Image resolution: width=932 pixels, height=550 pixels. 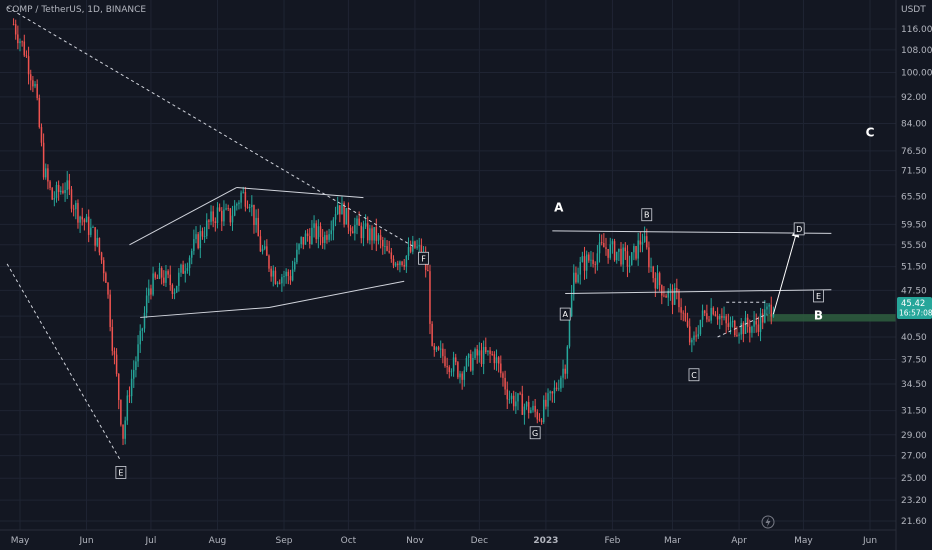 What do you see at coordinates (479, 541) in the screenshot?
I see `x-tick-label: Dec` at bounding box center [479, 541].